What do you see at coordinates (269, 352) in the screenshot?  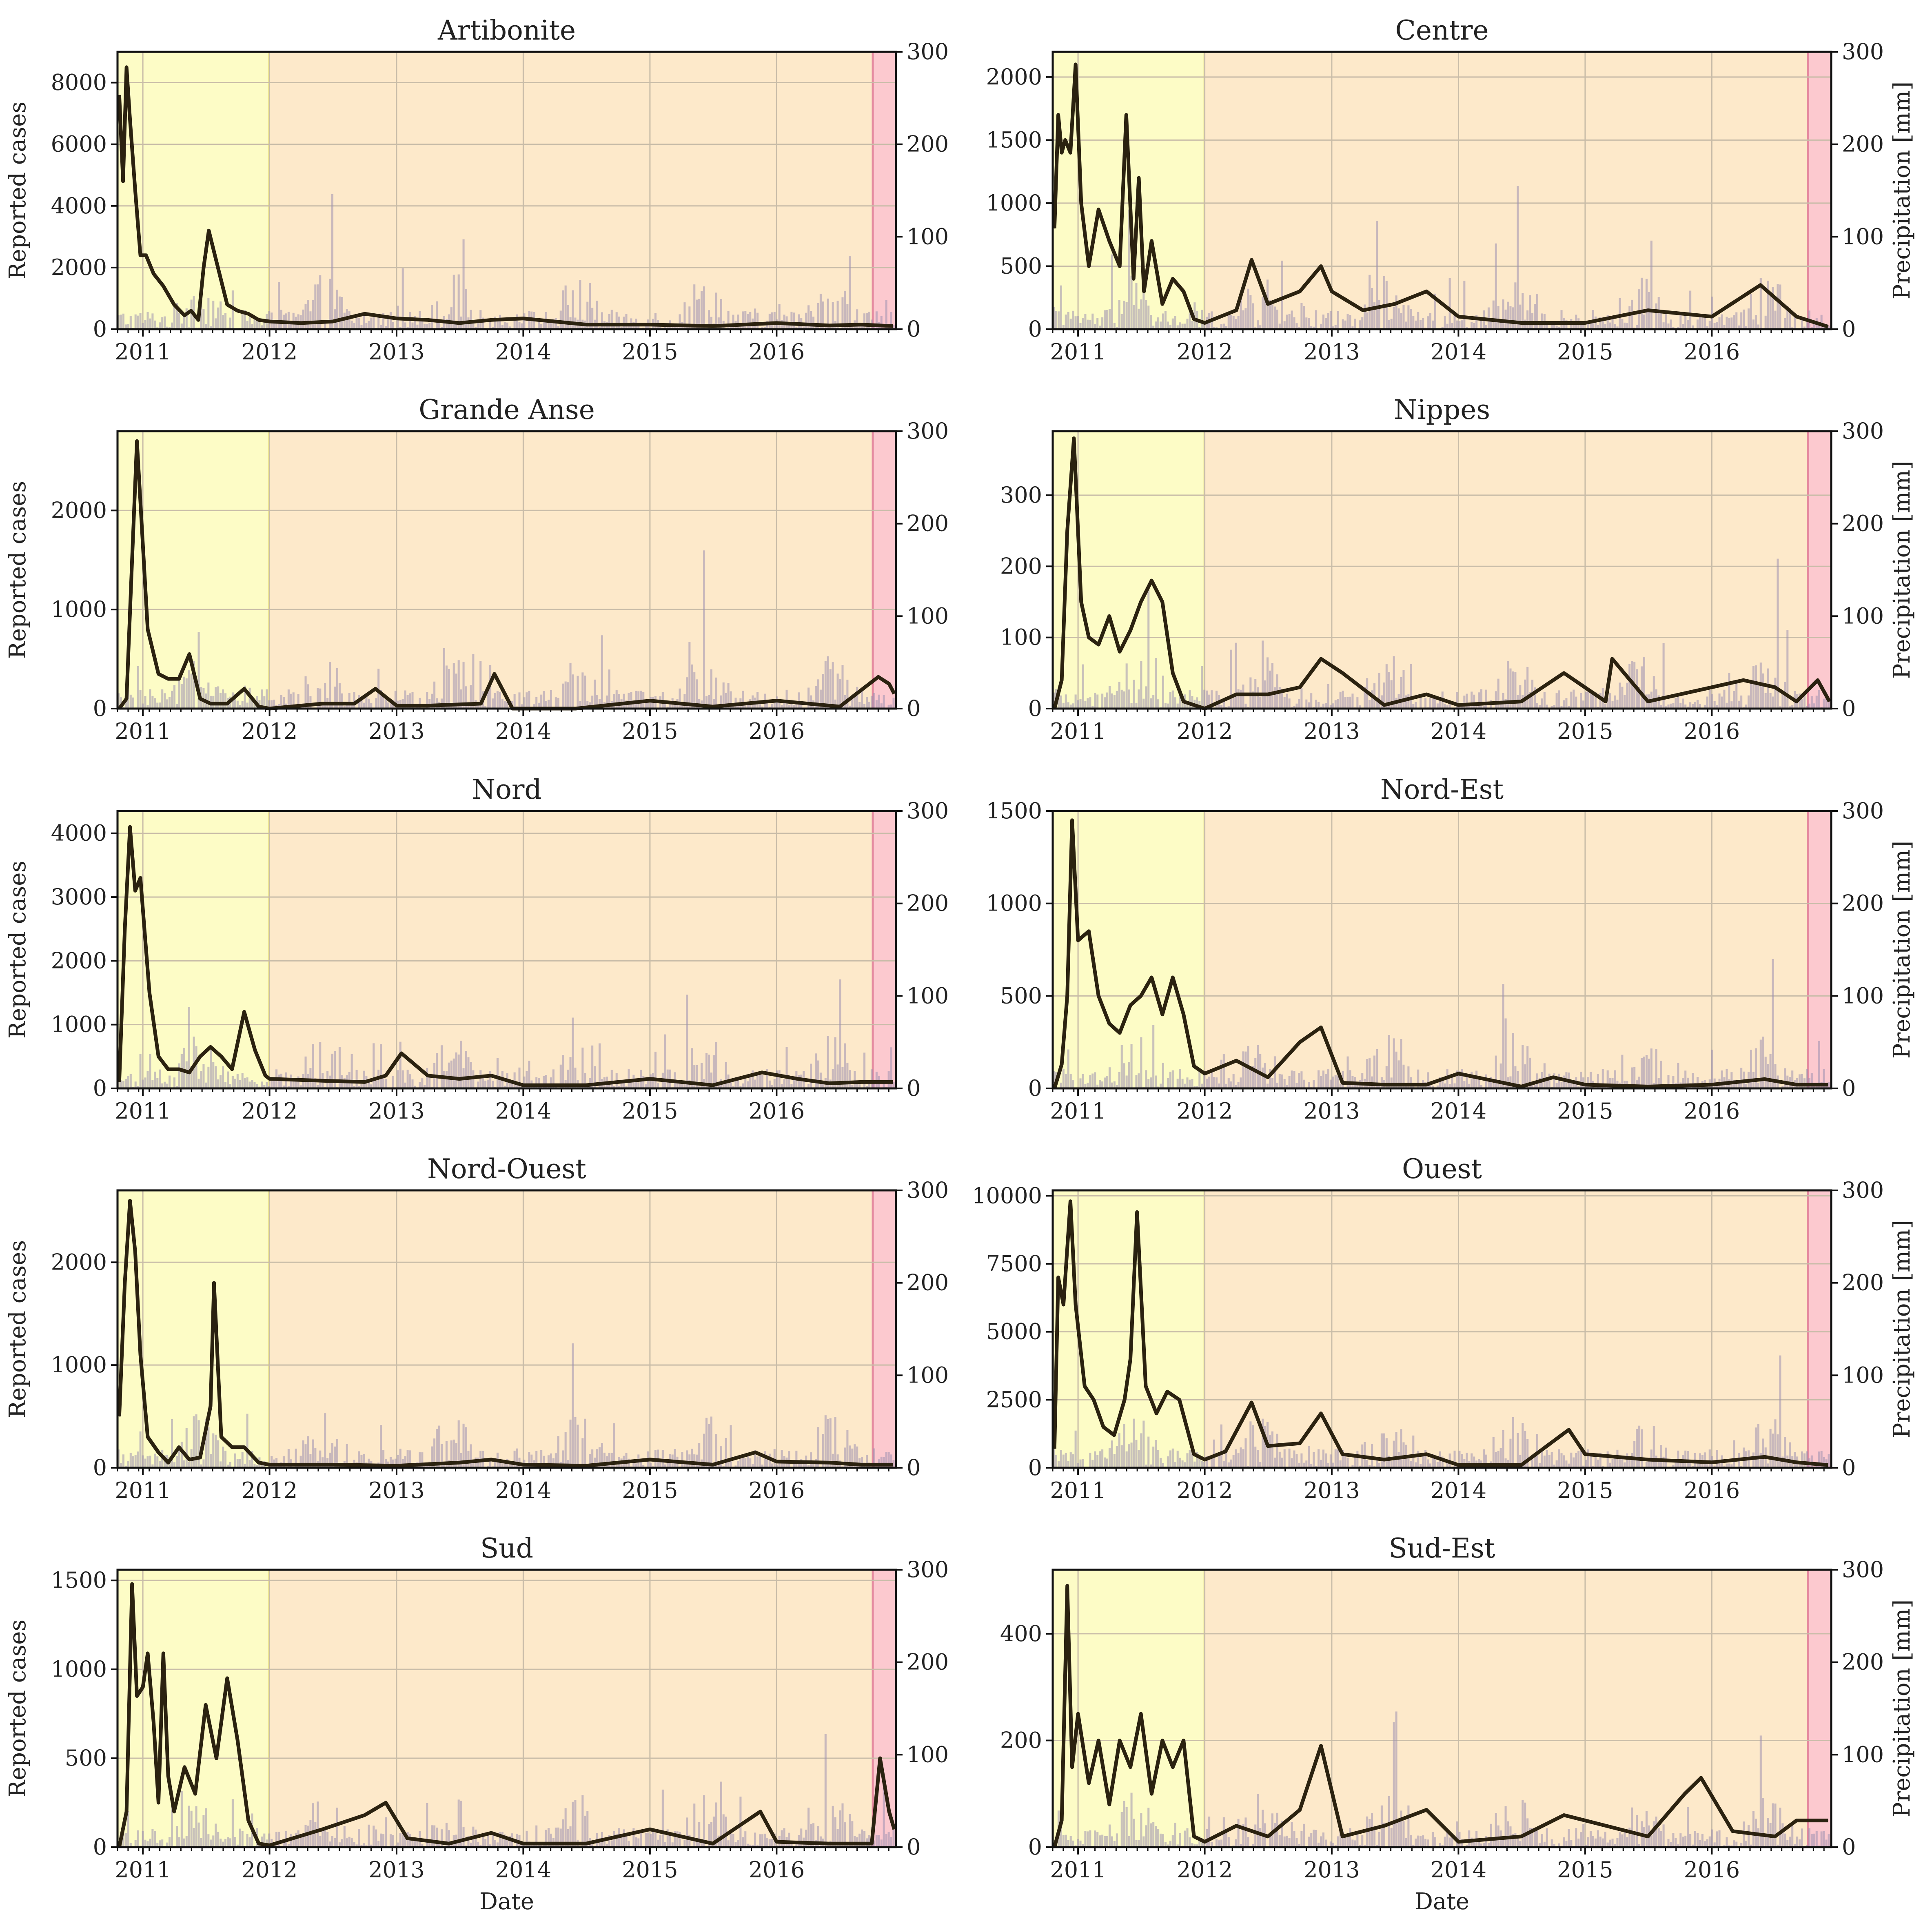 I see `x-tick-label: 2012` at bounding box center [269, 352].